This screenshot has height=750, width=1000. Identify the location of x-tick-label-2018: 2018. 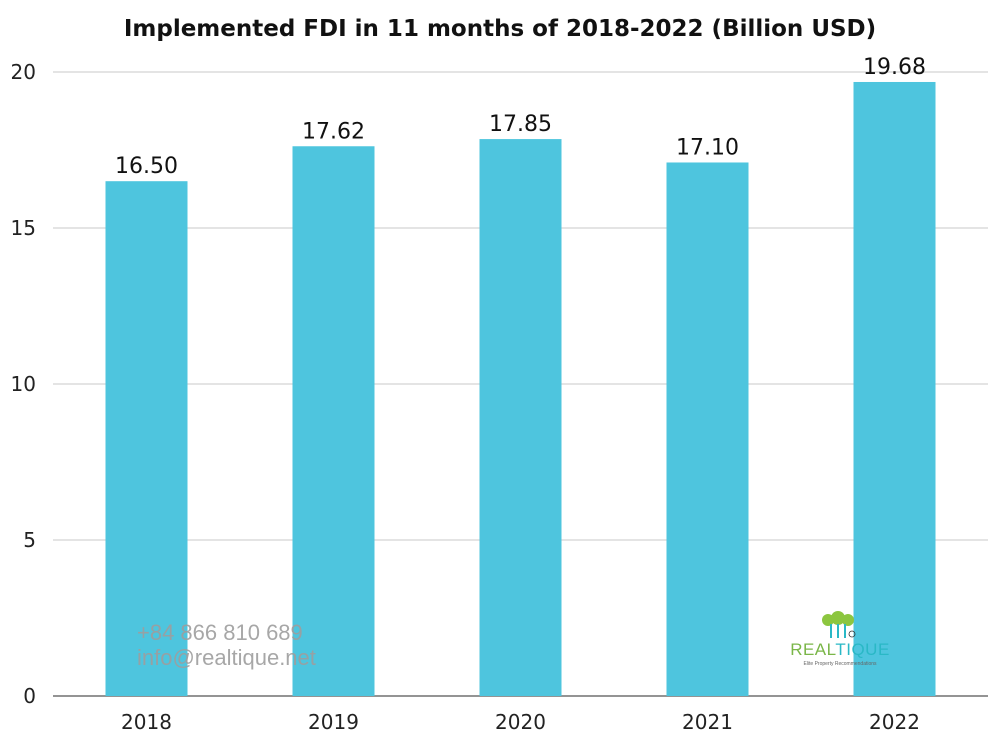
(146, 722).